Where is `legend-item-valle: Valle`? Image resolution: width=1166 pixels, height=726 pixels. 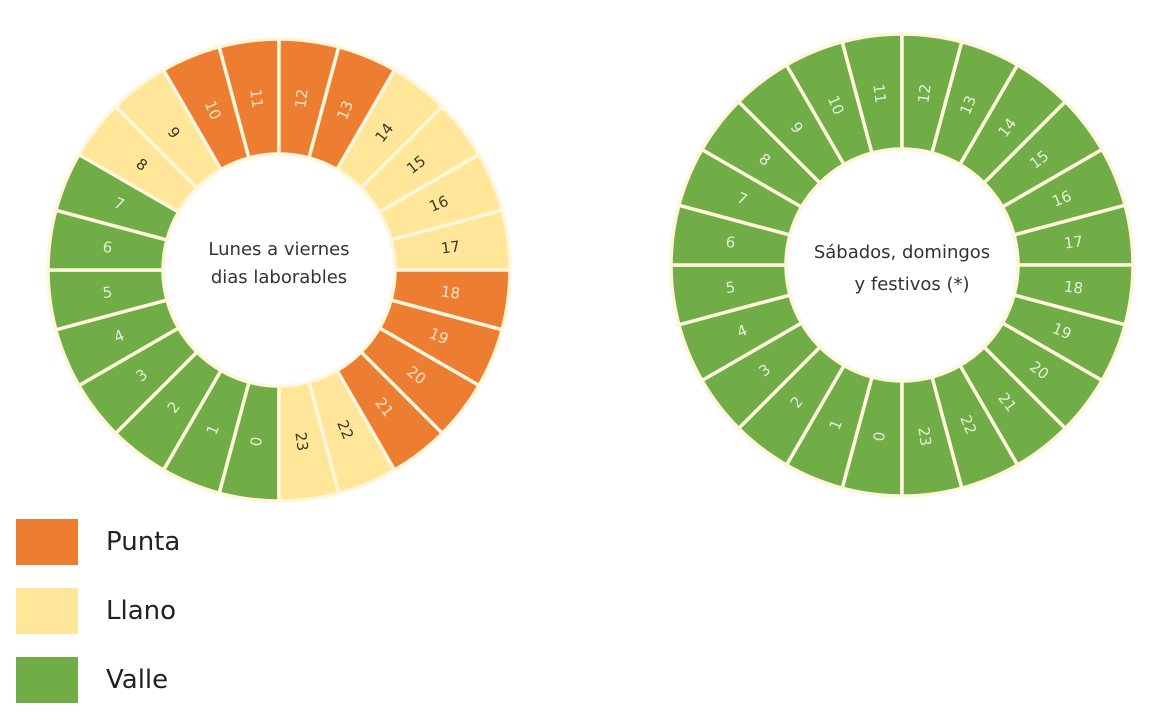 legend-item-valle: Valle is located at coordinates (98, 680).